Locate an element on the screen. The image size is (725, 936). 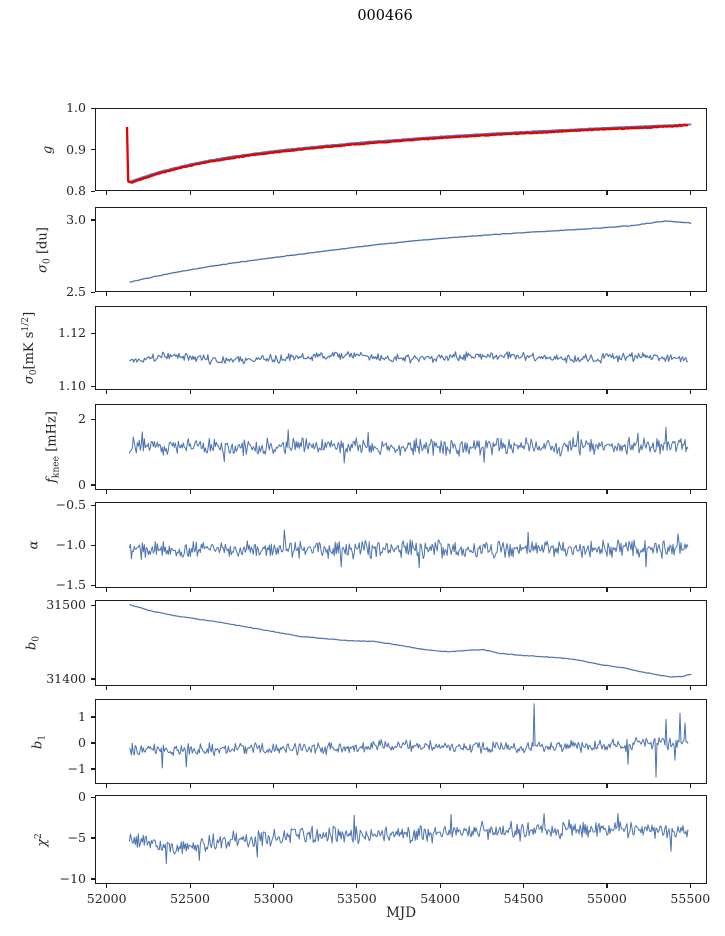
x-tick-label: 55000 is located at coordinates (607, 898).